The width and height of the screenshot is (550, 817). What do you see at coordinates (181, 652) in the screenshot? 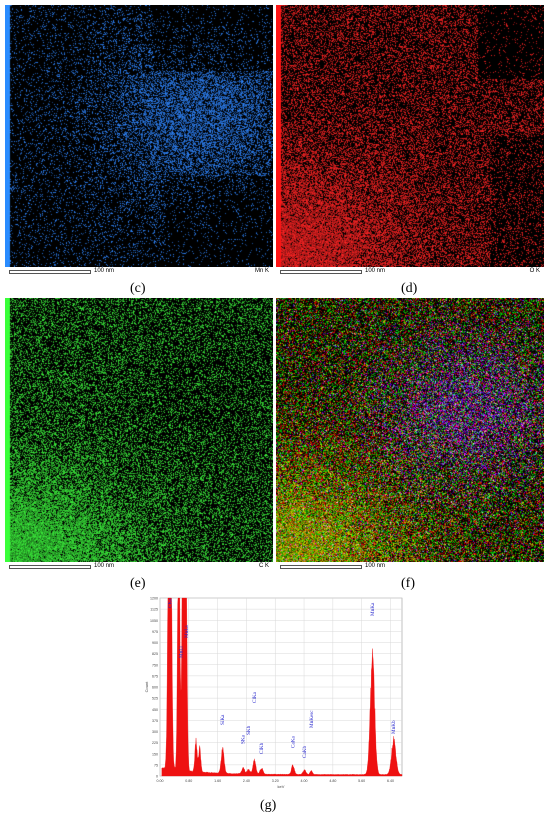
I see `peak-label: MnLl` at bounding box center [181, 652].